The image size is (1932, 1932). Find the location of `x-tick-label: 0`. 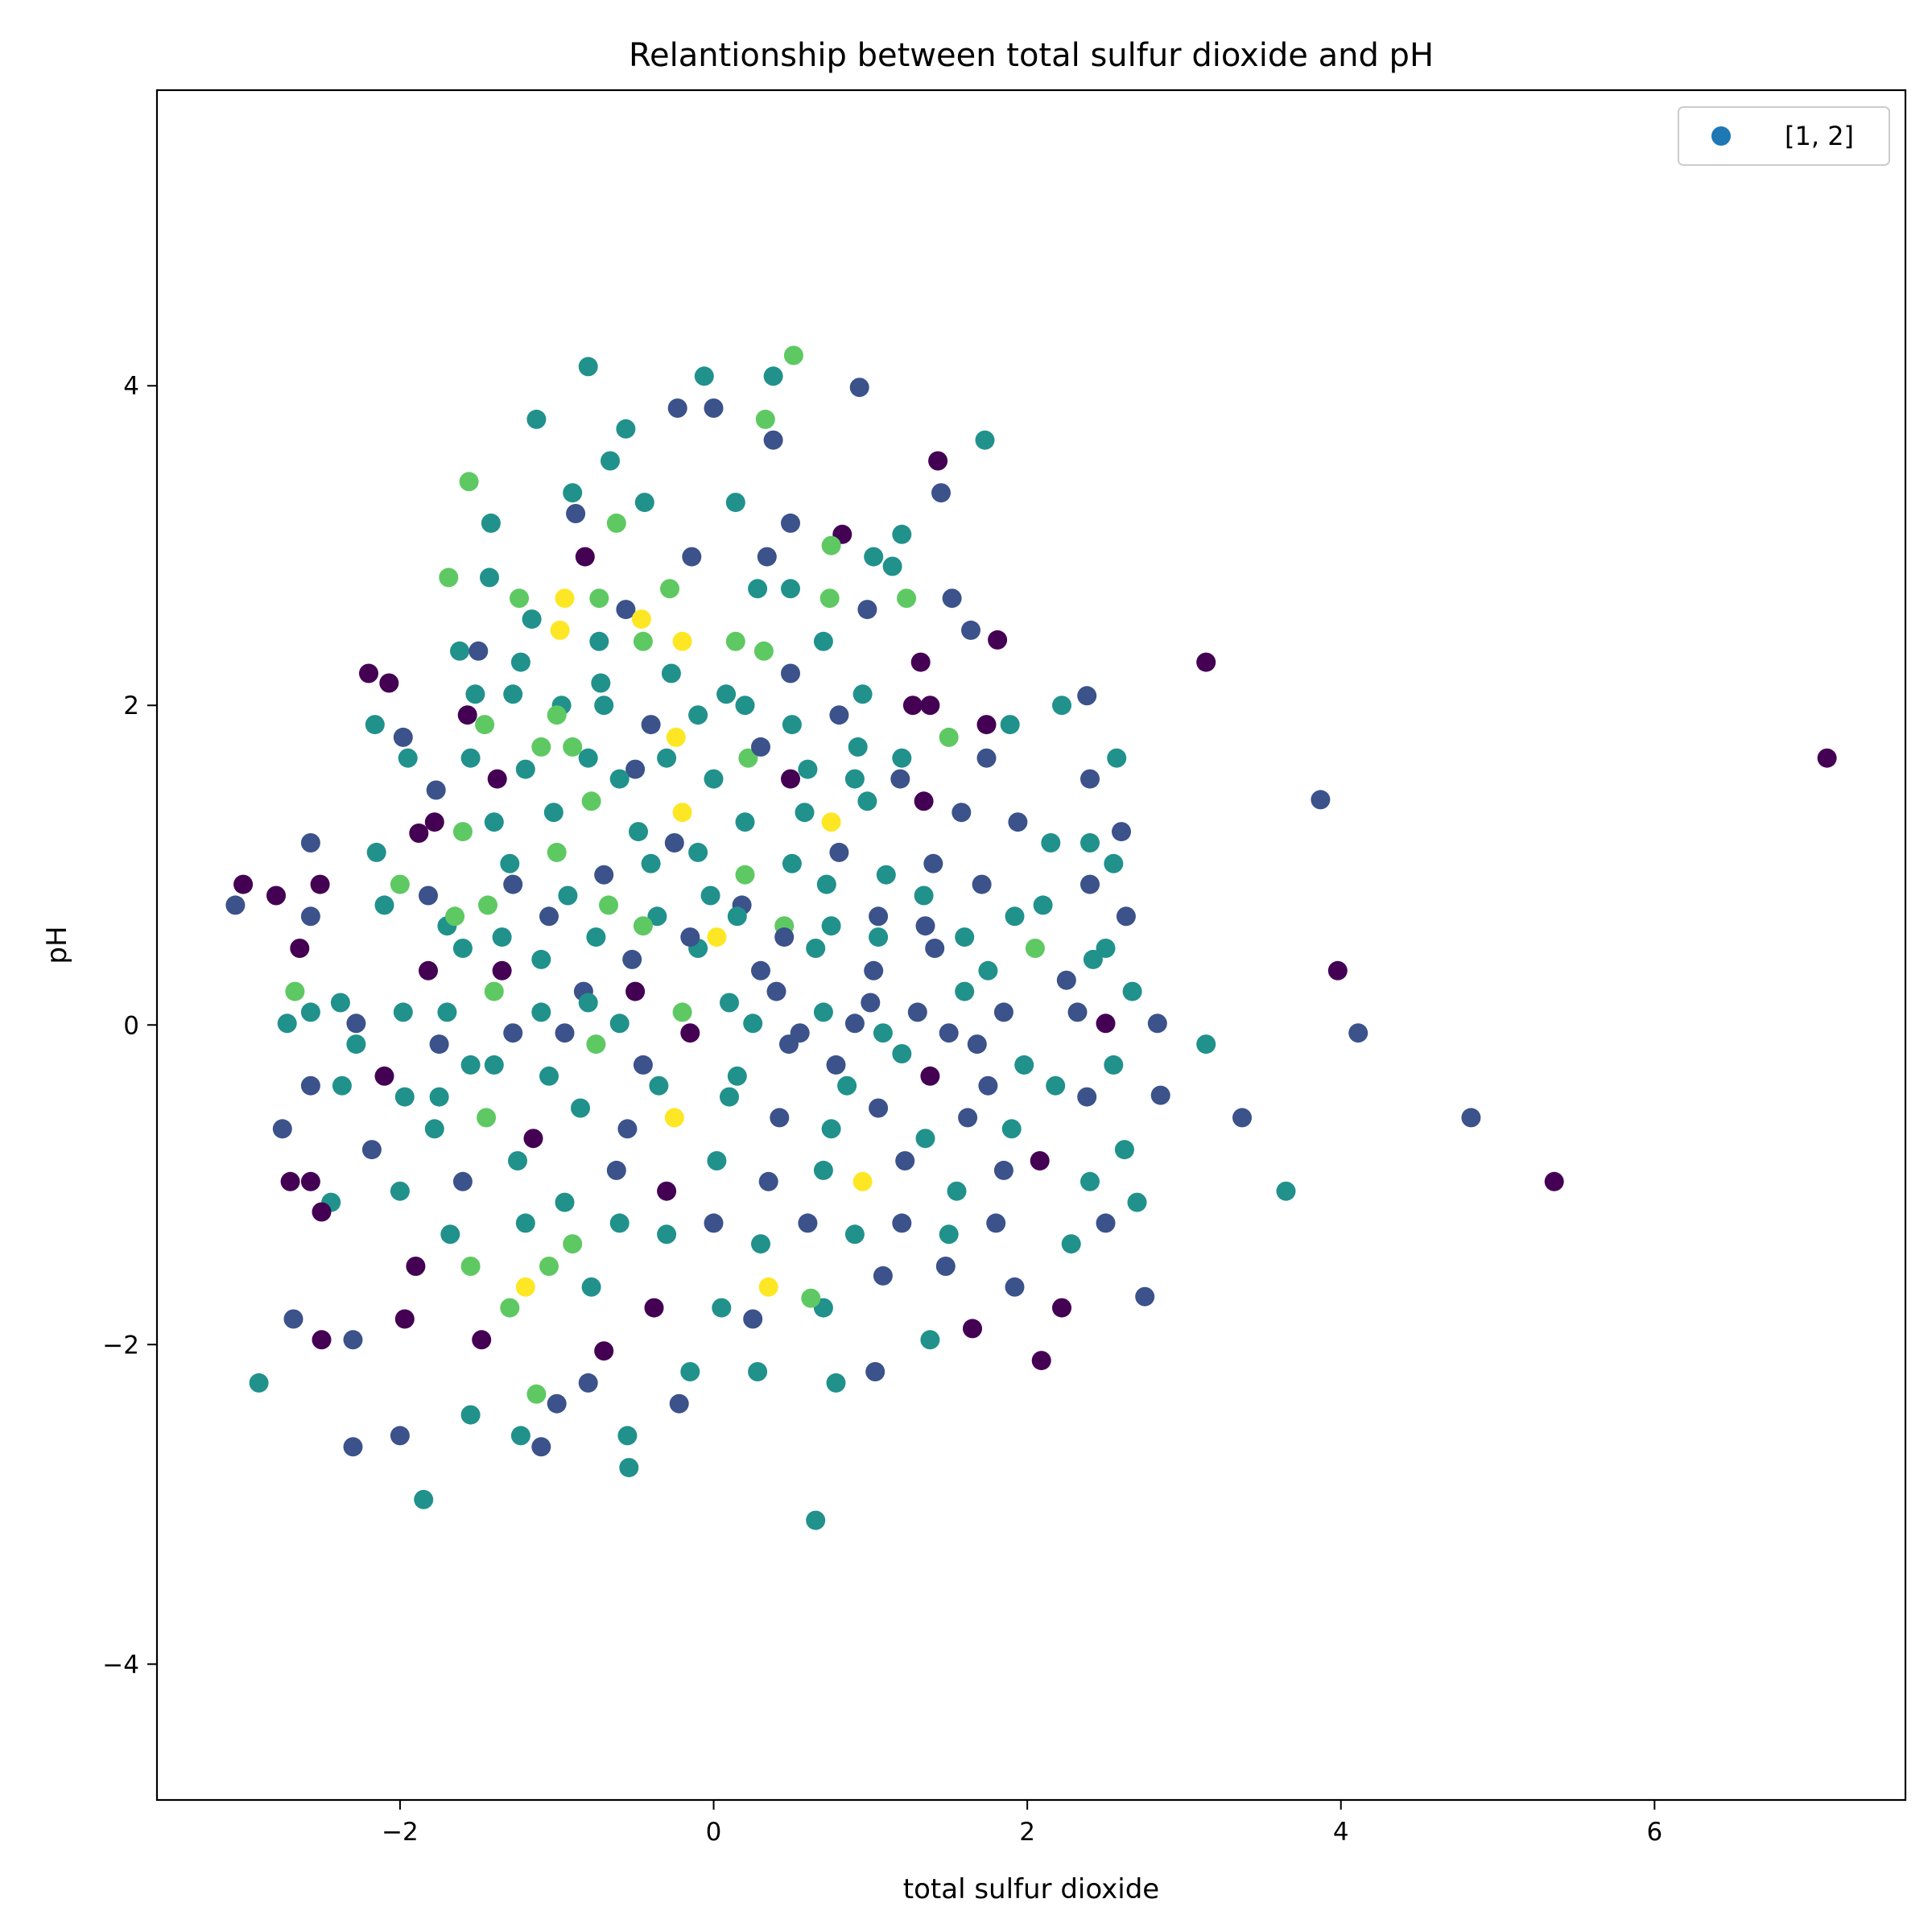

x-tick-label: 0 is located at coordinates (714, 1832).